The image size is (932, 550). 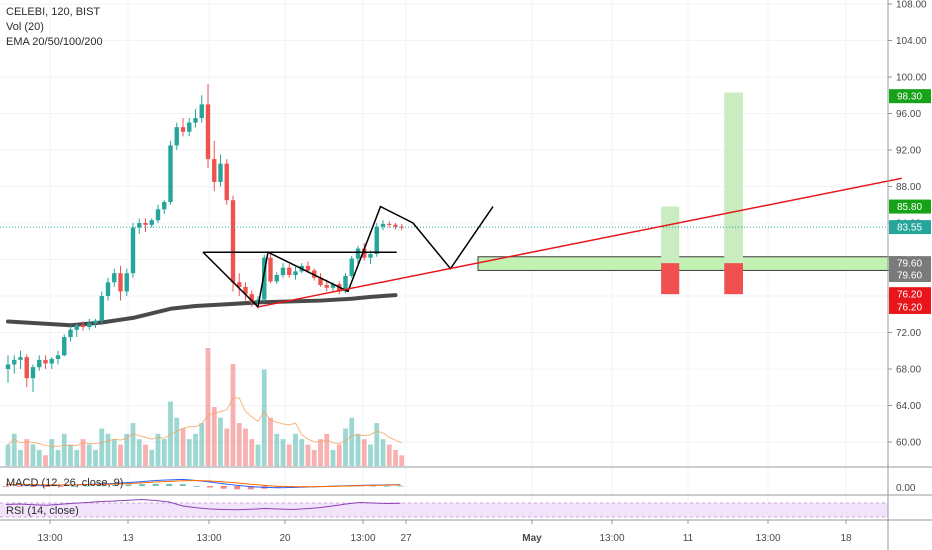 What do you see at coordinates (911, 5) in the screenshot?
I see `y-tick-label: 108.00` at bounding box center [911, 5].